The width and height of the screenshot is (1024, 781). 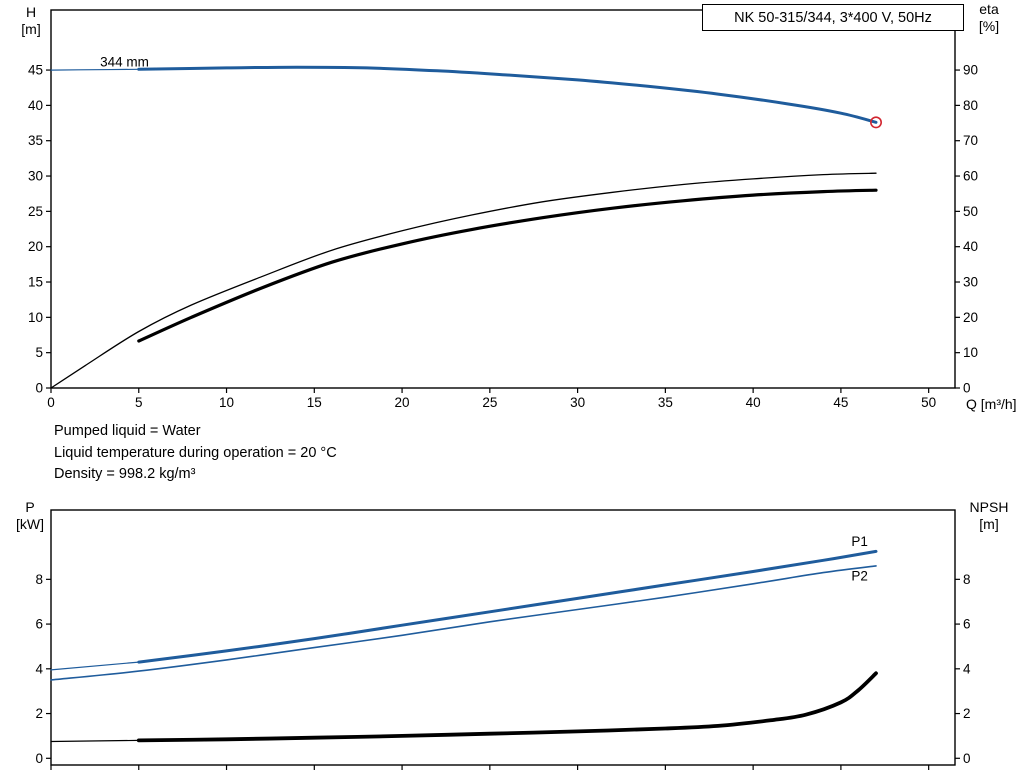 I want to click on series-head-344mm, so click(x=507, y=94).